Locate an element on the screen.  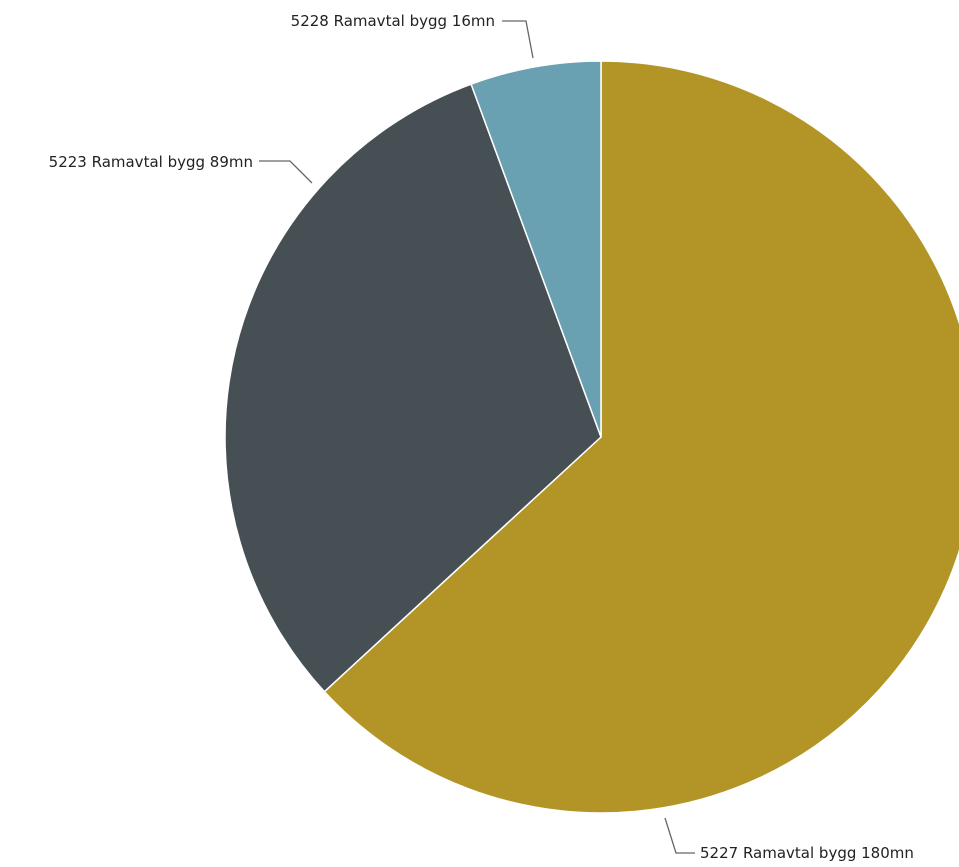
data-label-5228: 5228 Ramavtal bygg 16mn is located at coordinates (393, 21).